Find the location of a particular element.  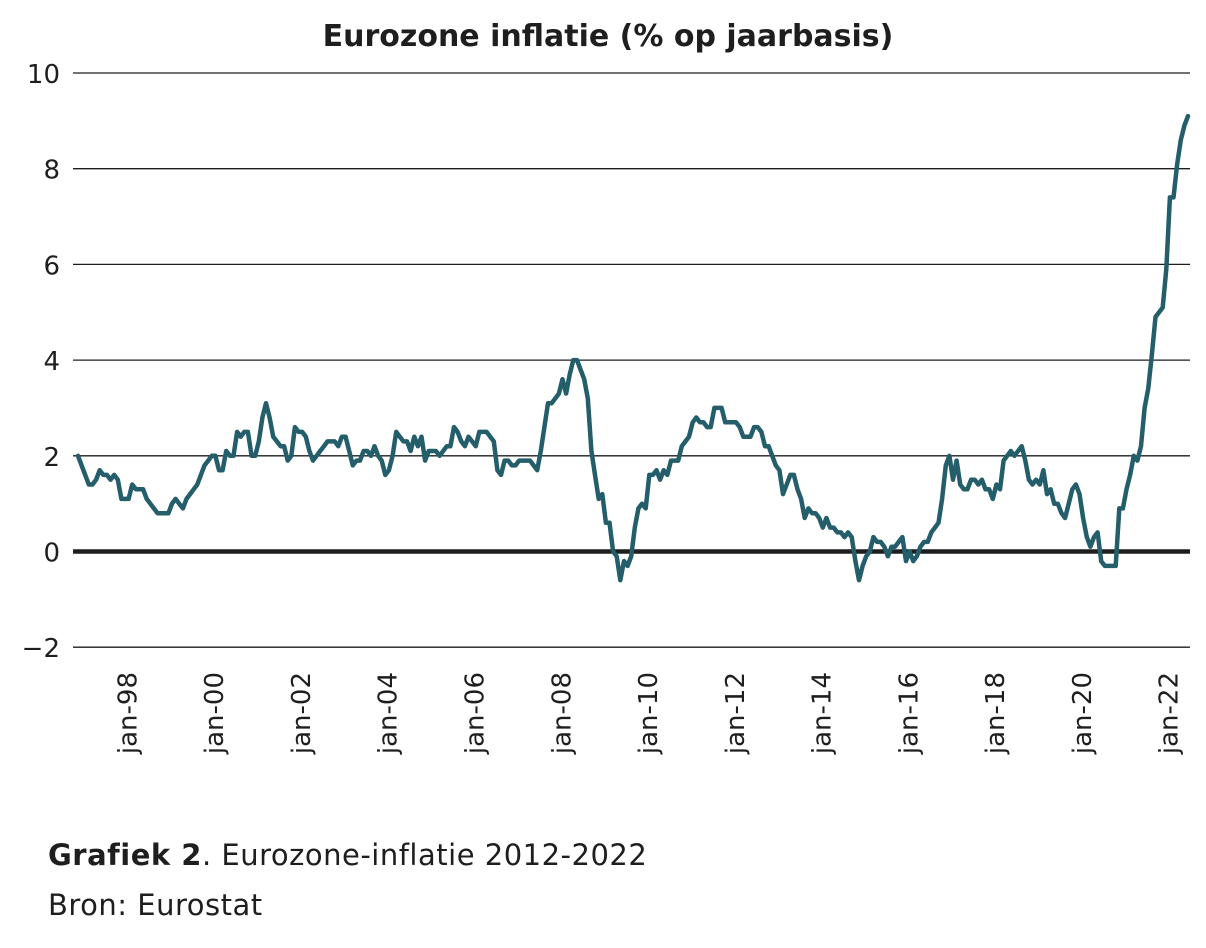

y-tick-label: 4 is located at coordinates (51, 362).